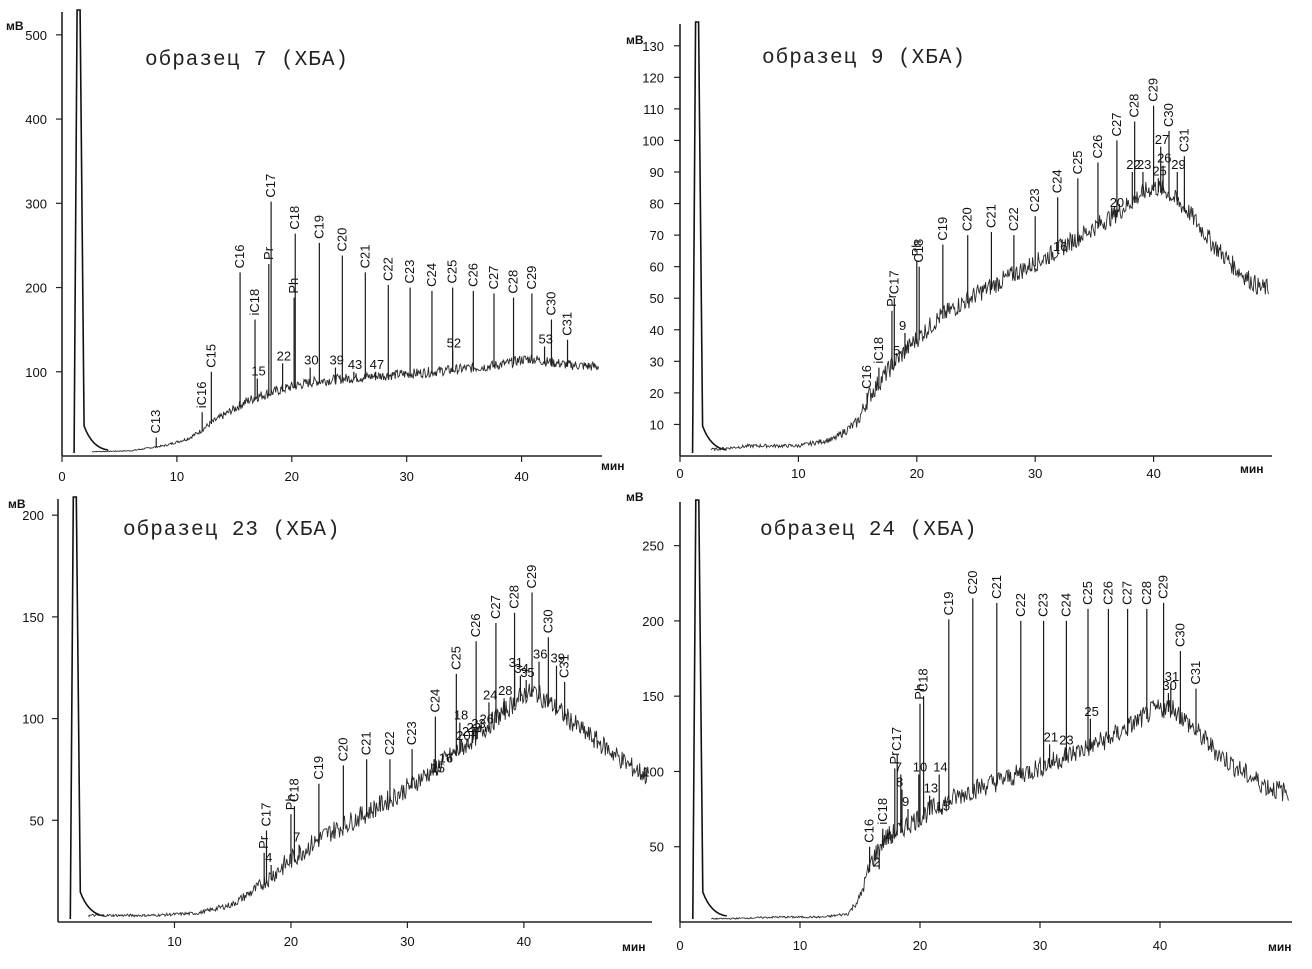 Image resolution: width=1312 pixels, height=969 pixels. Describe the element at coordinates (876, 861) in the screenshot. I see `peak-label-2: 2` at that location.